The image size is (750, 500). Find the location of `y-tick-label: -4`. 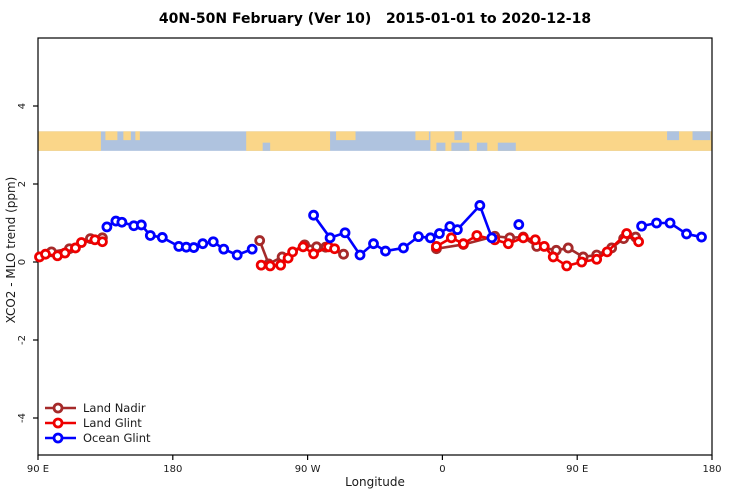

y-tick-label: -4 is located at coordinates (22, 418).